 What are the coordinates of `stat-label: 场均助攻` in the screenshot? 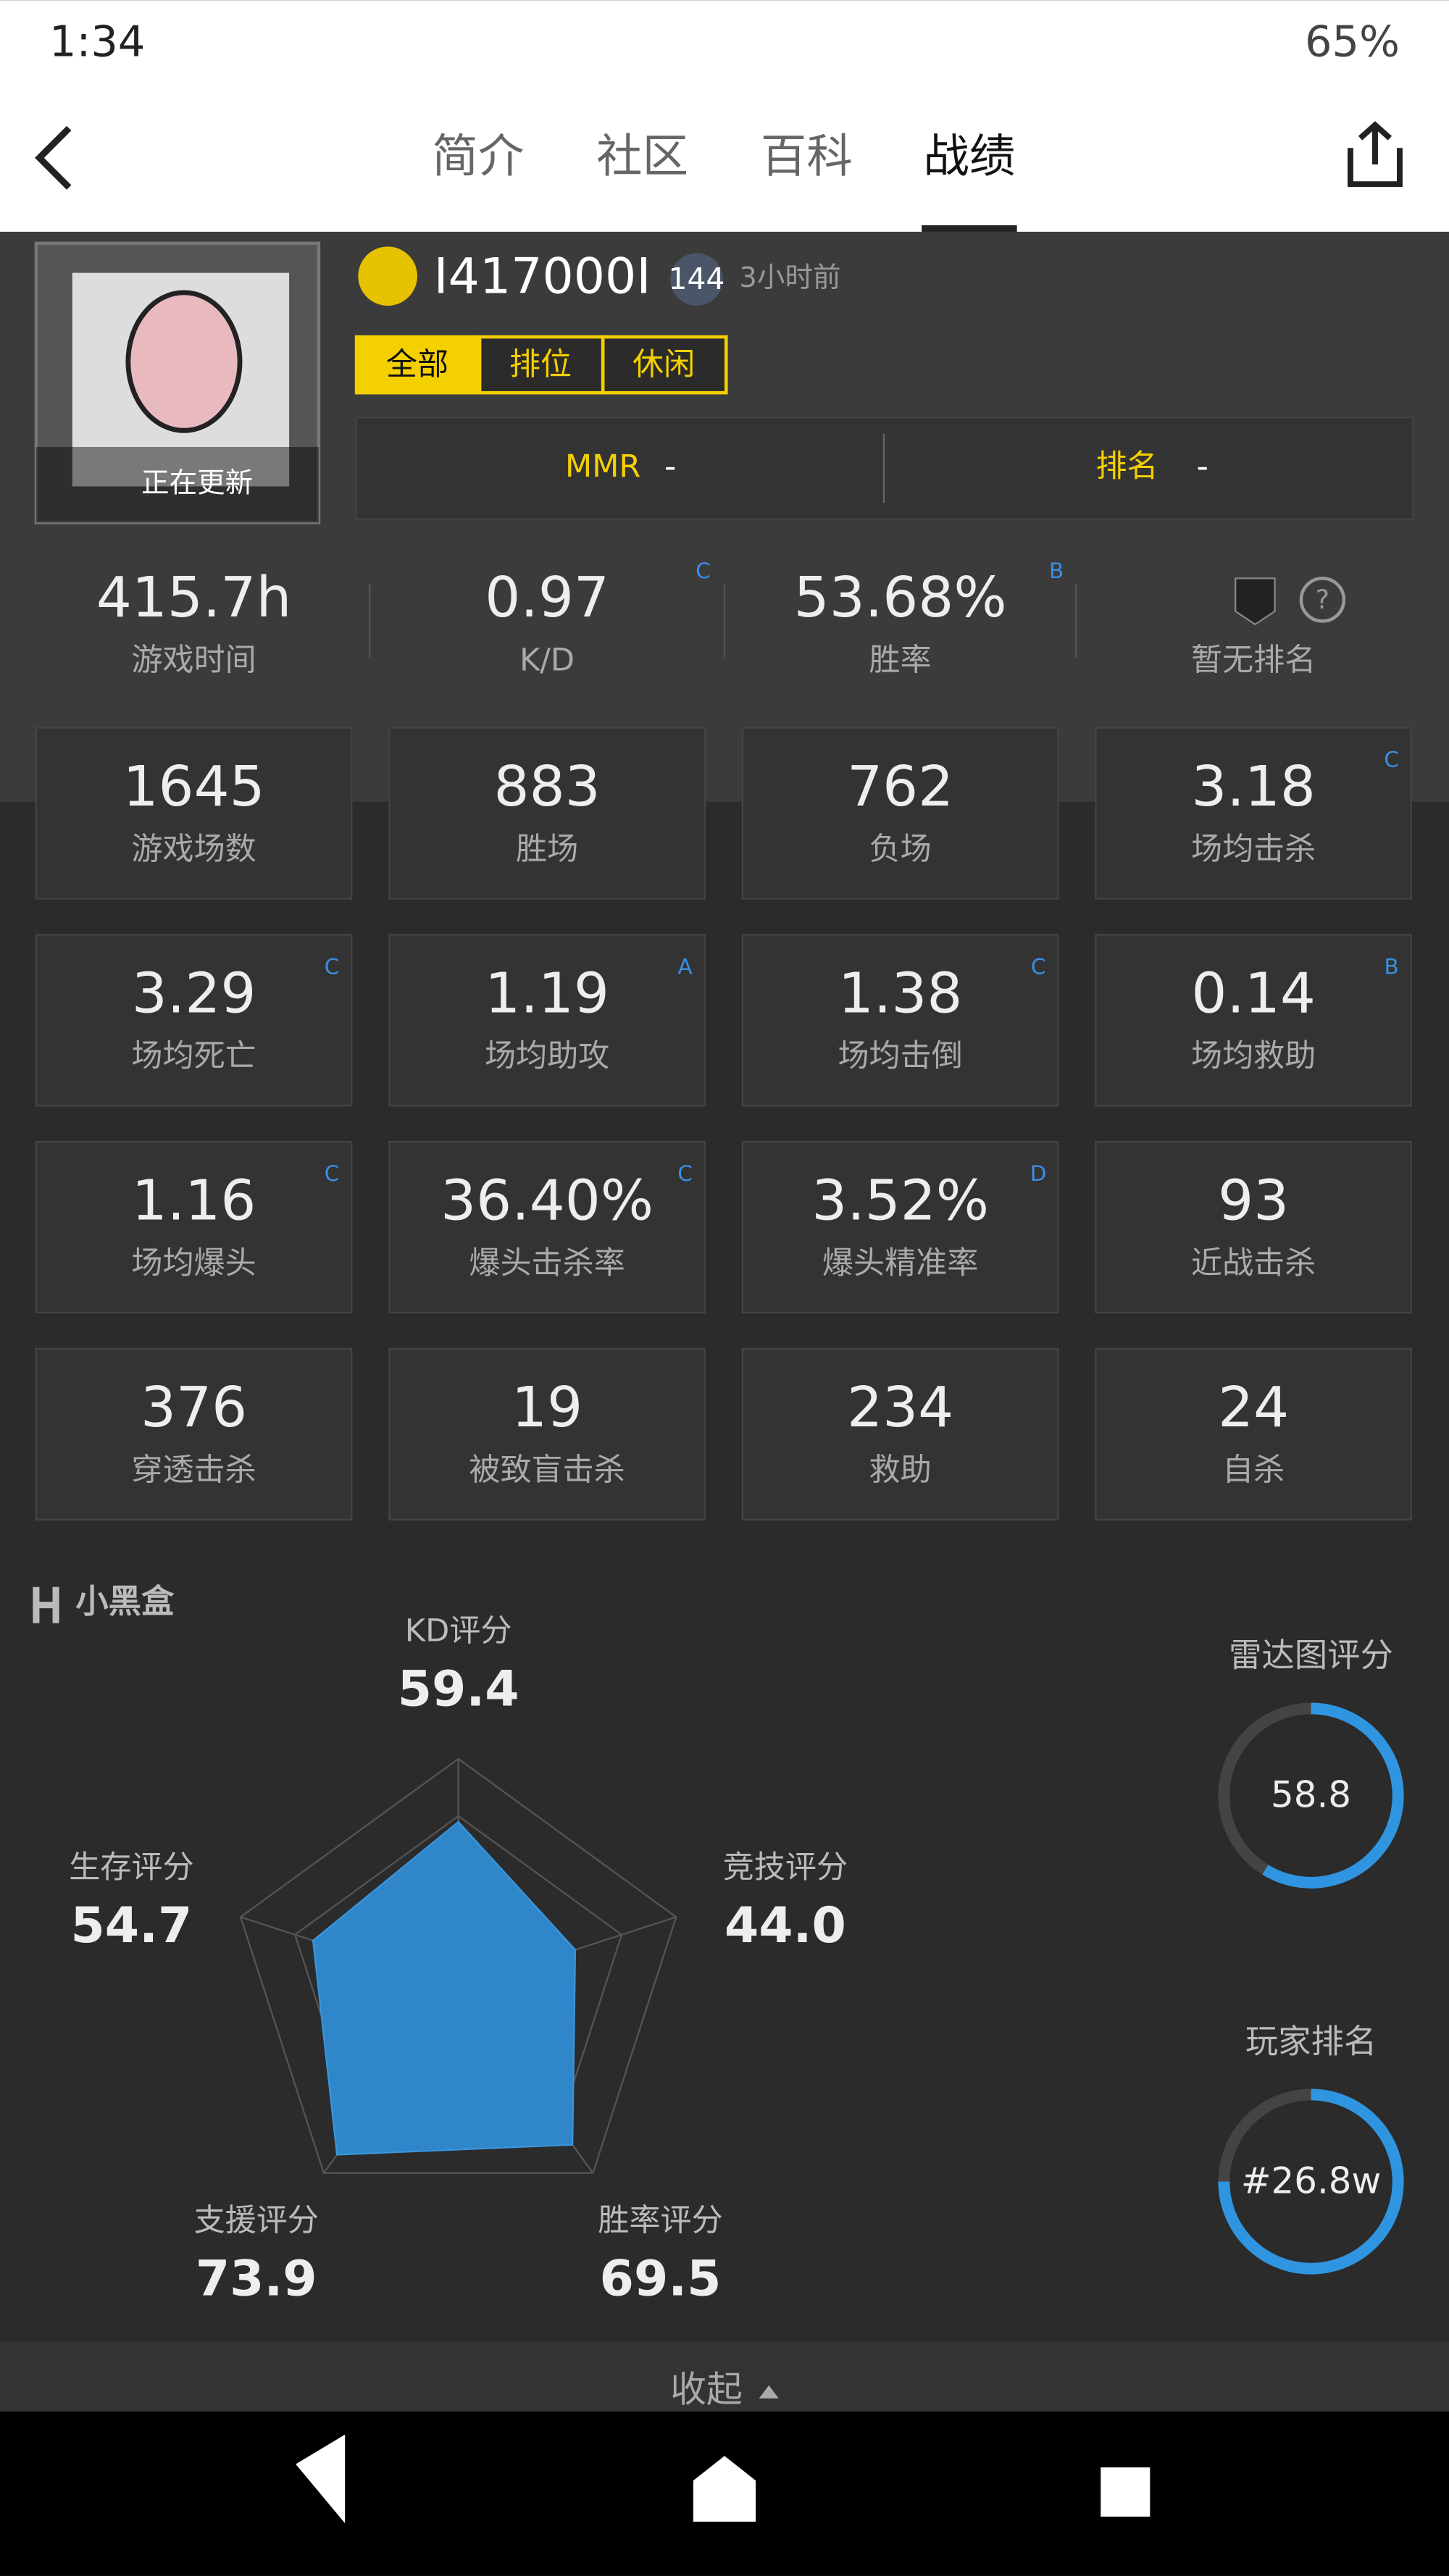 It's located at (547, 1056).